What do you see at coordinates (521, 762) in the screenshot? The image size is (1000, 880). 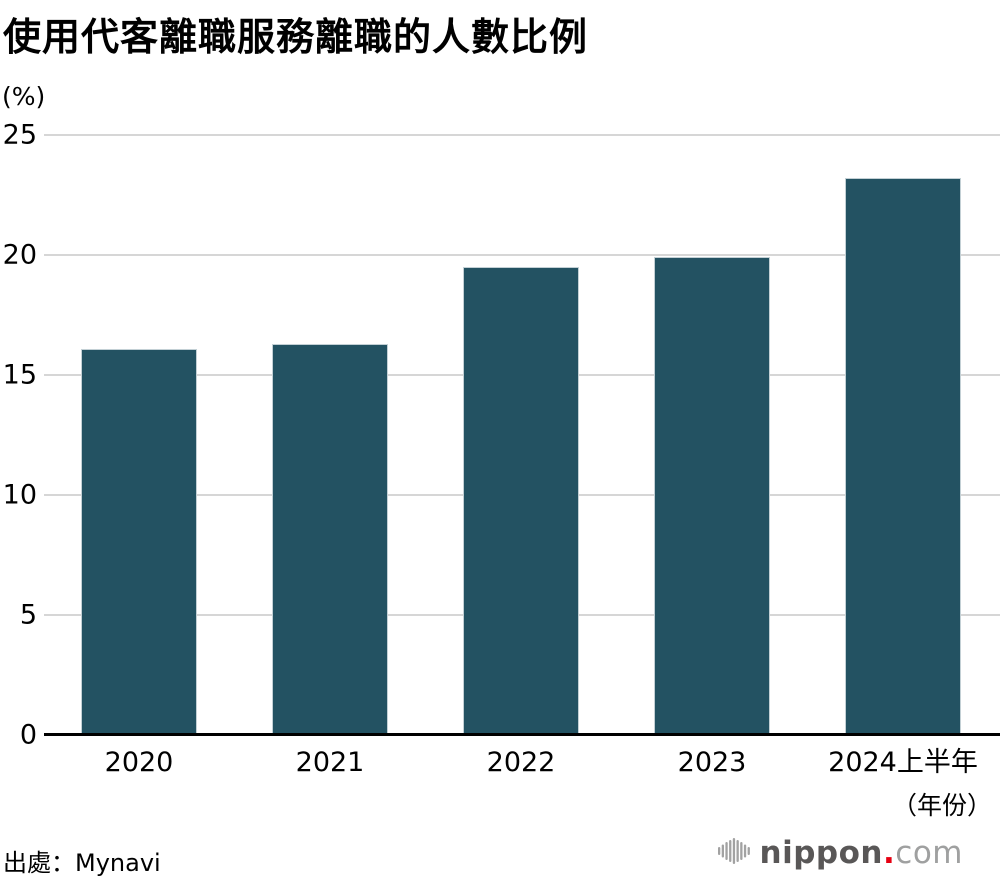 I see `x-tick-label-2: 2022` at bounding box center [521, 762].